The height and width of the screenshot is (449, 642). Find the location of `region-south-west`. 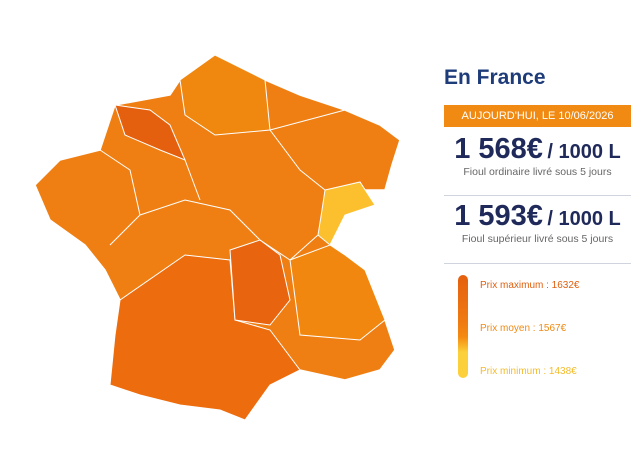

region-south-west is located at coordinates (205, 337).